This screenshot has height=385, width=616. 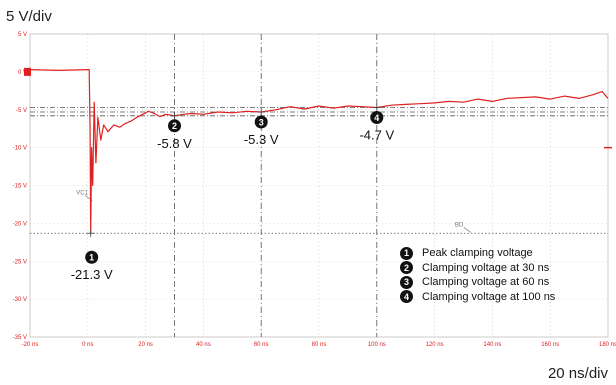 I want to click on marker-badge-number: 2, so click(x=174, y=126).